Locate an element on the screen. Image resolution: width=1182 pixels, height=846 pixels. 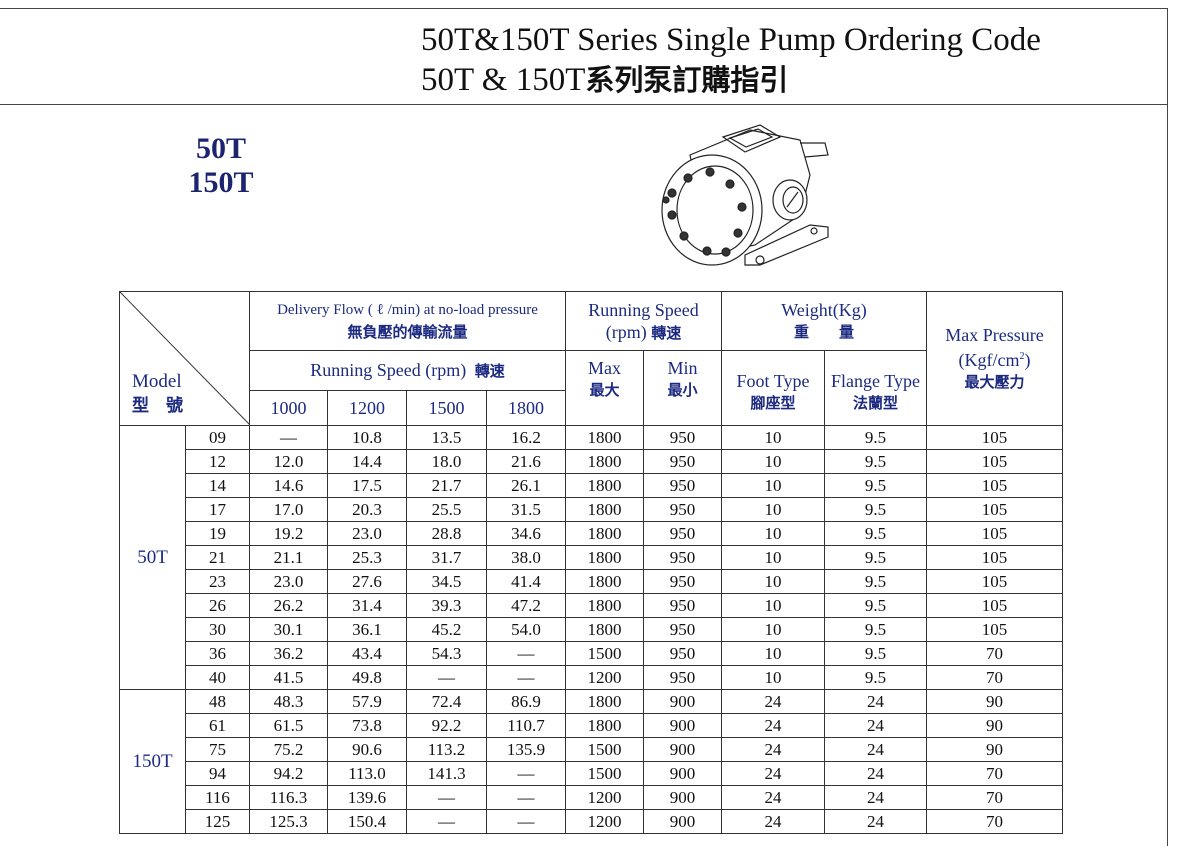
table-row: 12 12.0 14.4 18.0 21.6 1800 950 10 9.5 105 is located at coordinates (591, 461).